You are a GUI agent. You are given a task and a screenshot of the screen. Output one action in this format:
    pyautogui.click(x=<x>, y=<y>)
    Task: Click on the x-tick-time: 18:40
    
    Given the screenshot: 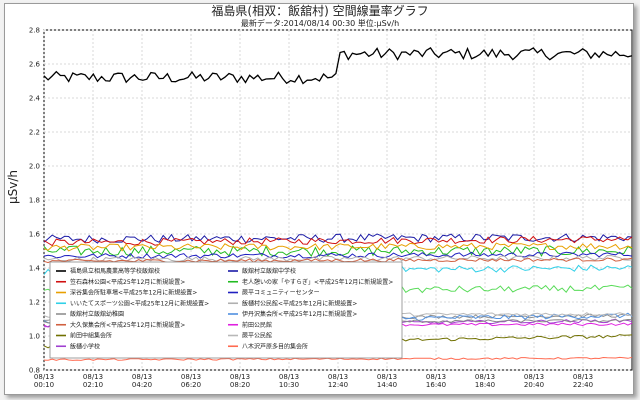 What is the action you would take?
    pyautogui.click(x=485, y=385)
    